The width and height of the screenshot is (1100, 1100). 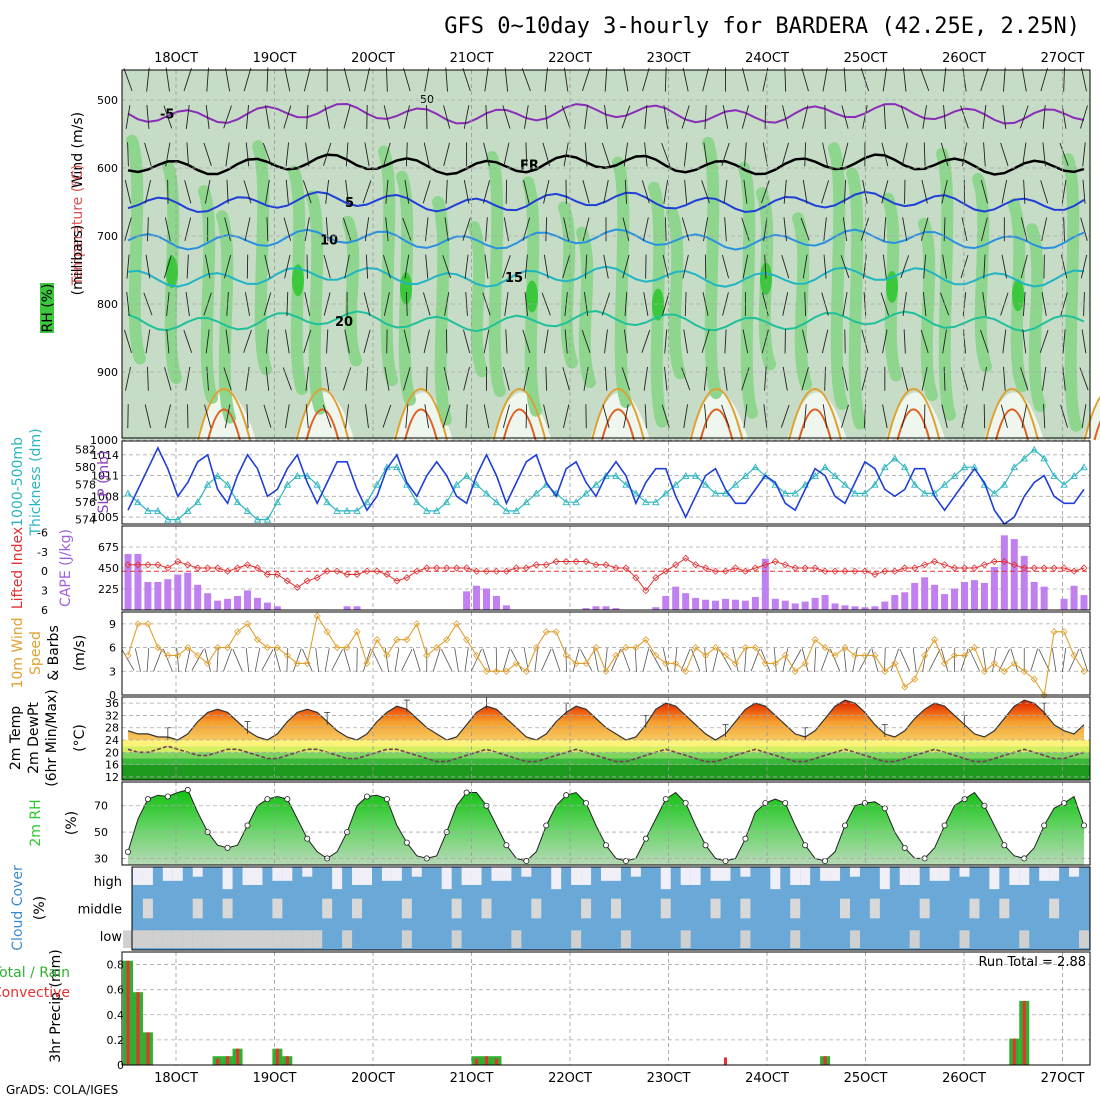 What do you see at coordinates (44, 591) in the screenshot?
I see `lifted-tick-label: 3` at bounding box center [44, 591].